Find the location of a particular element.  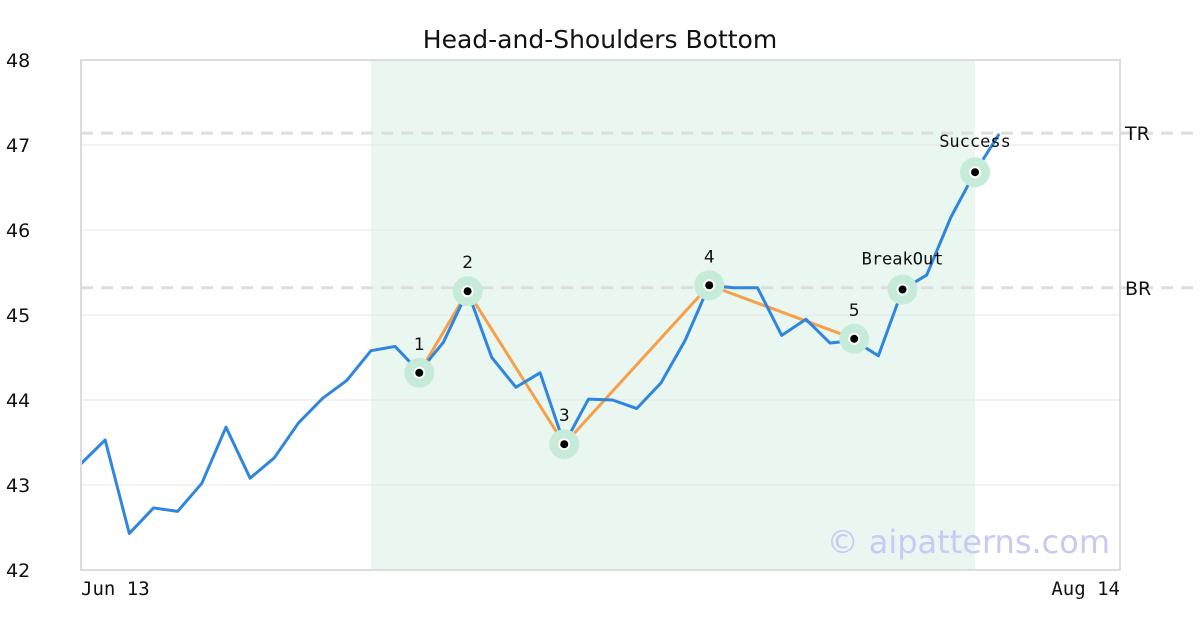

chart-title: Head-and-Shoulders Bottom is located at coordinates (600, 39).